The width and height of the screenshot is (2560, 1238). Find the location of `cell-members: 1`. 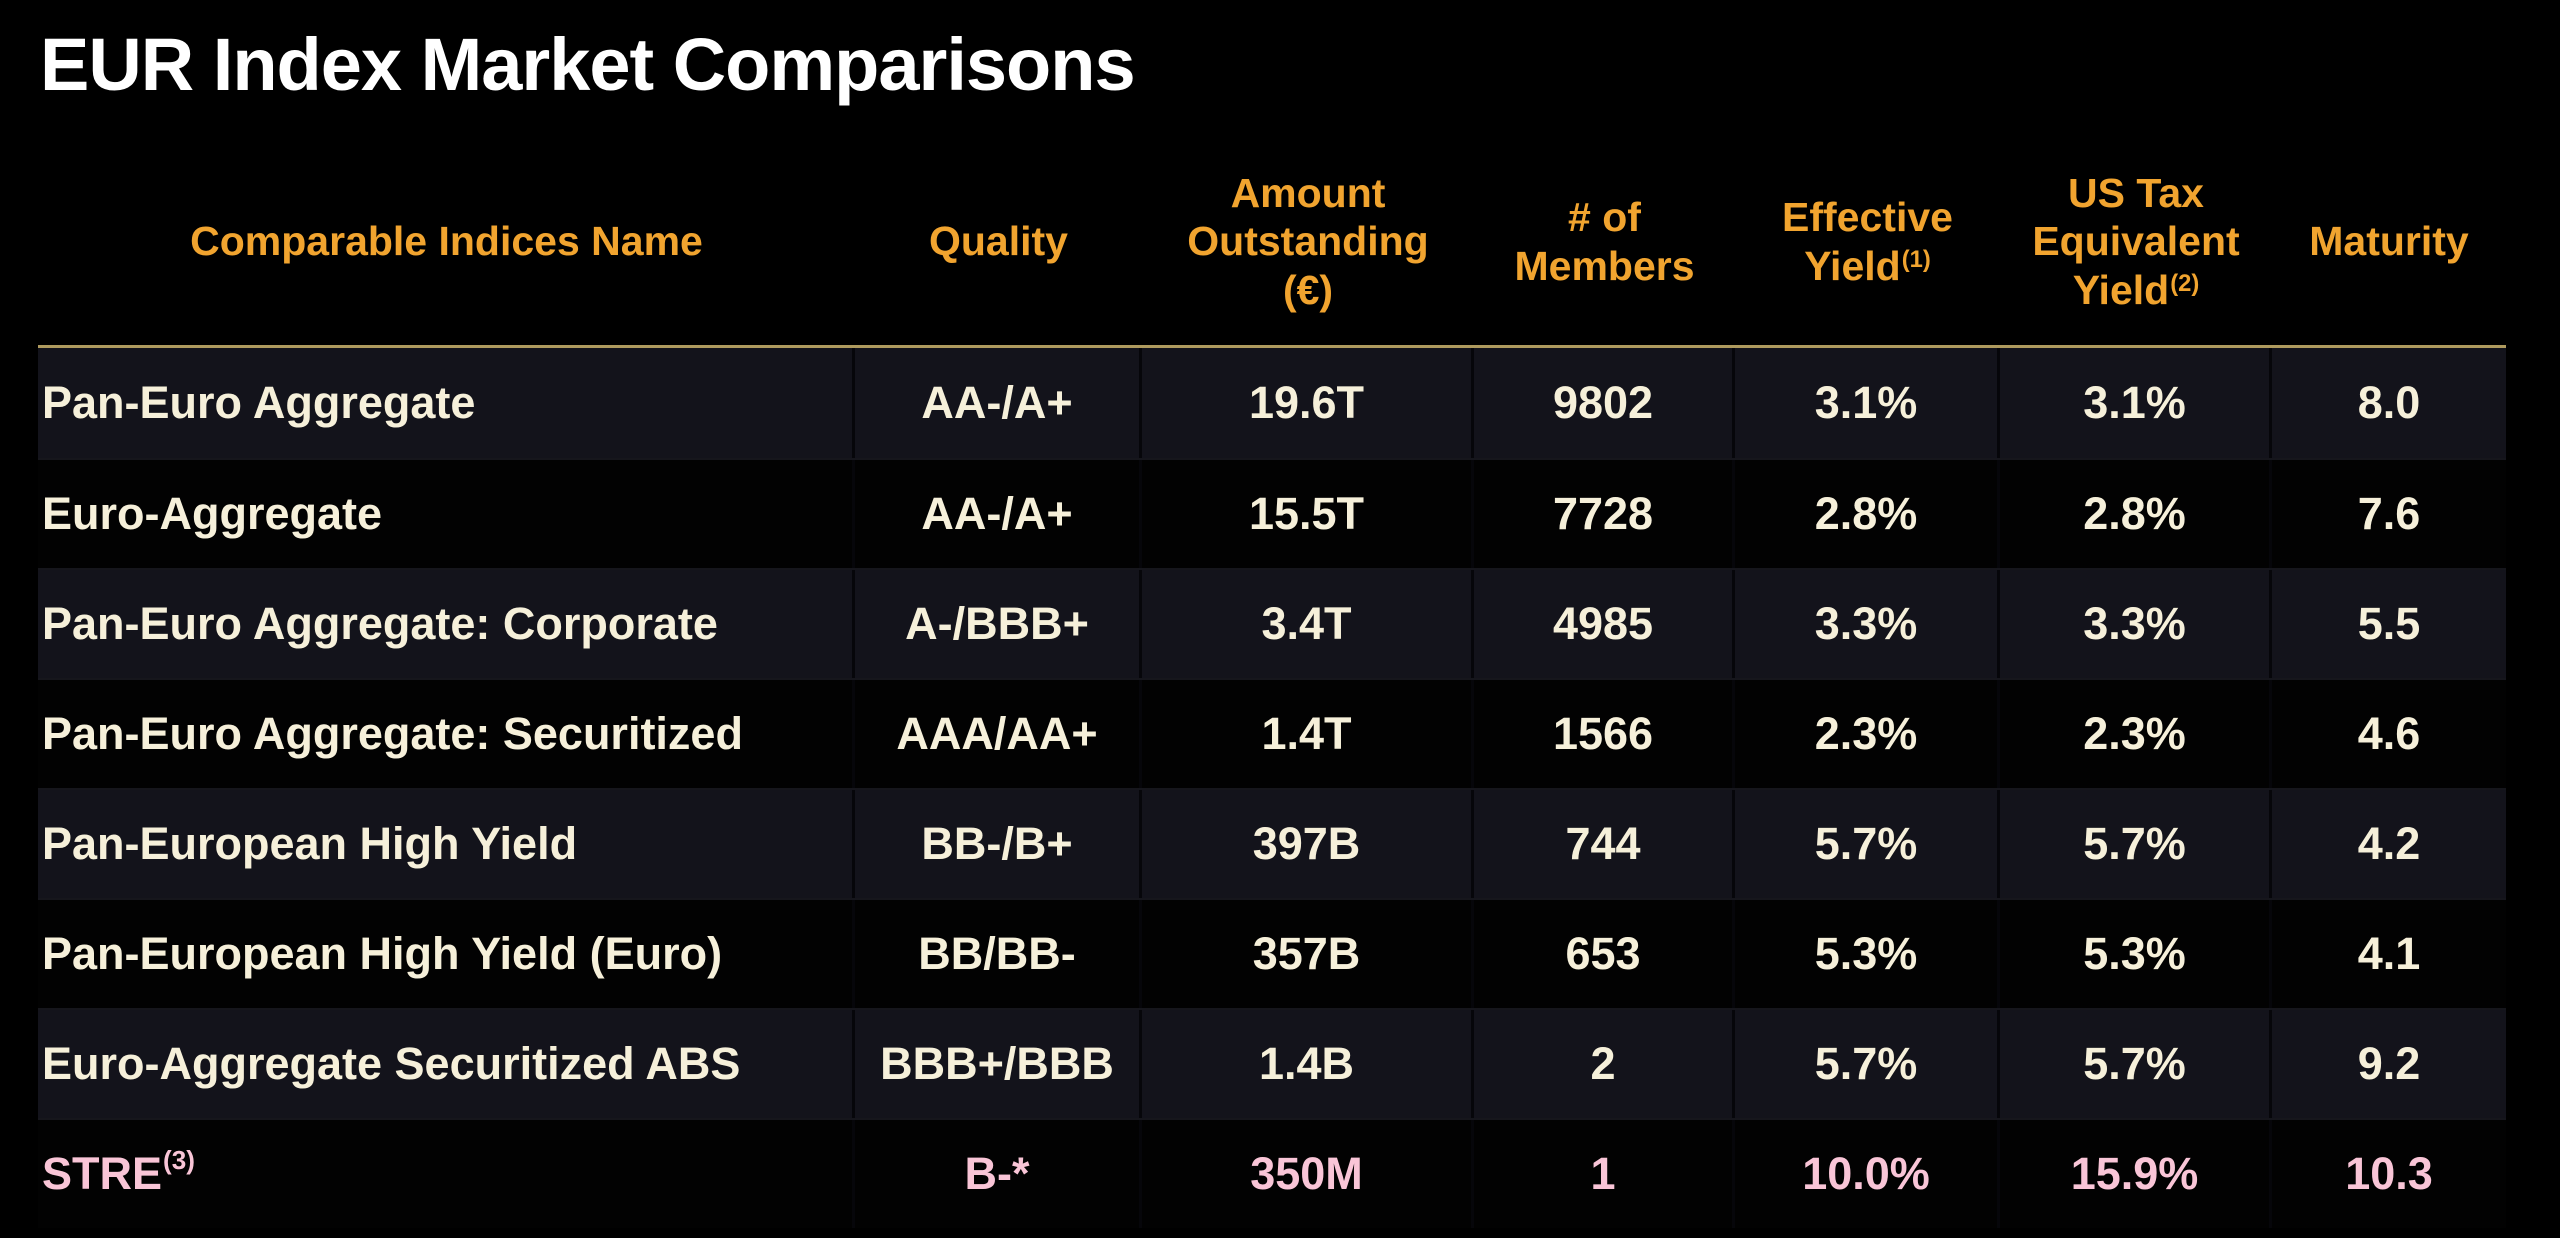

cell-members: 1 is located at coordinates (1604, 1174).